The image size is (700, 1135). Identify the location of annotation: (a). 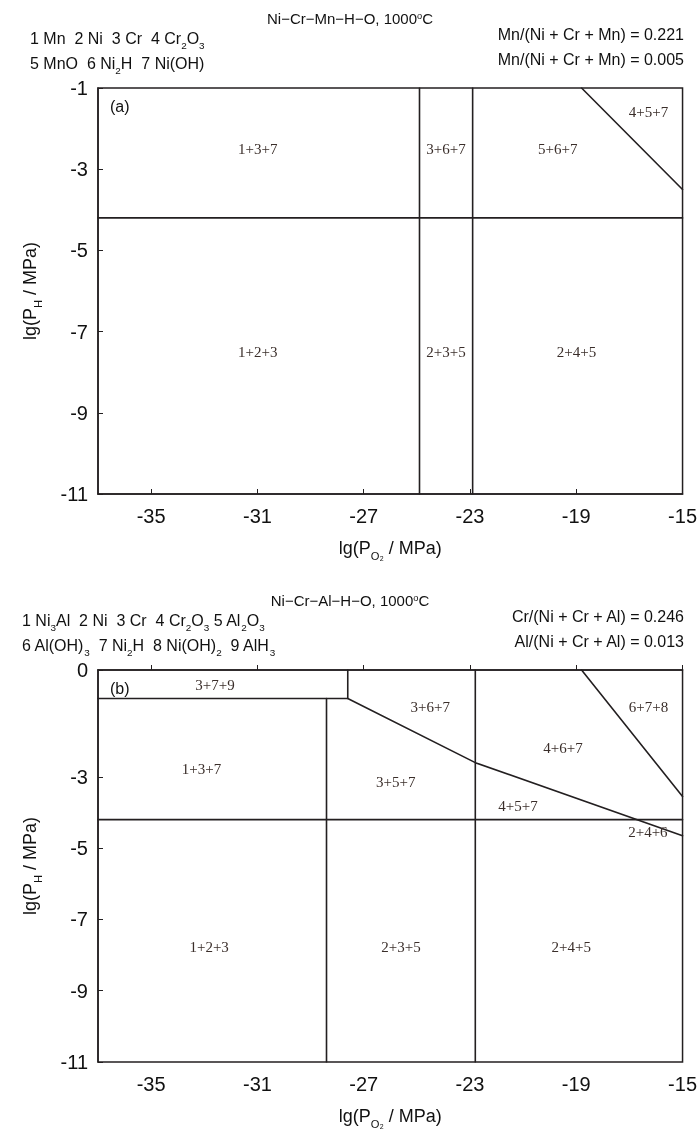
(120, 106).